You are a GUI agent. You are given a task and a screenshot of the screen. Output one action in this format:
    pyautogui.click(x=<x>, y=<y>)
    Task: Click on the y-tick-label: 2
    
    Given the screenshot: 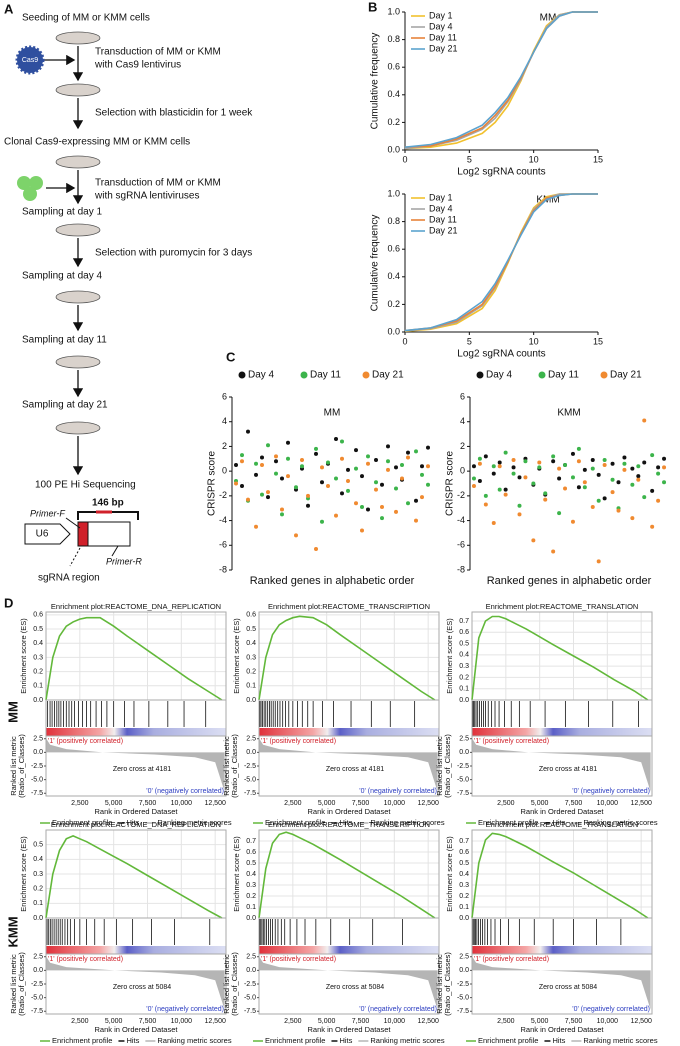 What is the action you would take?
    pyautogui.click(x=224, y=446)
    